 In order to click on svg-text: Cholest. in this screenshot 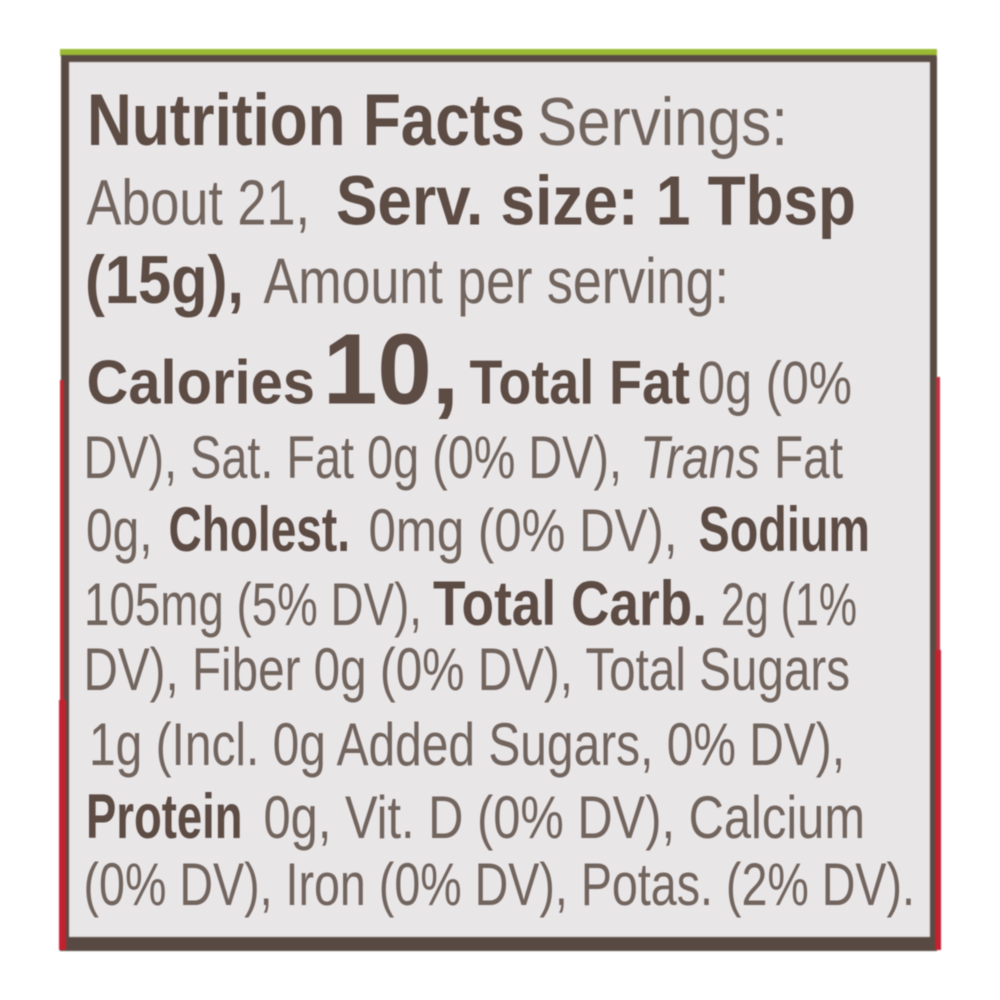, I will do `click(260, 530)`.